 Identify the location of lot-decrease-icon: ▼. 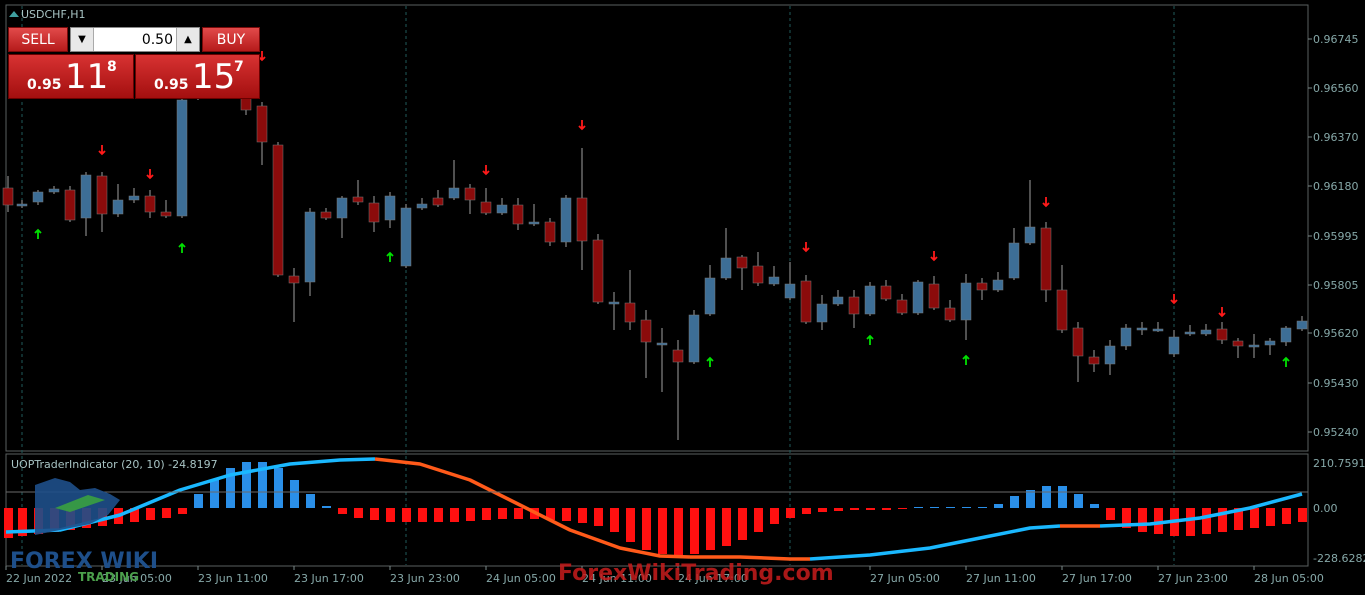
(82, 39).